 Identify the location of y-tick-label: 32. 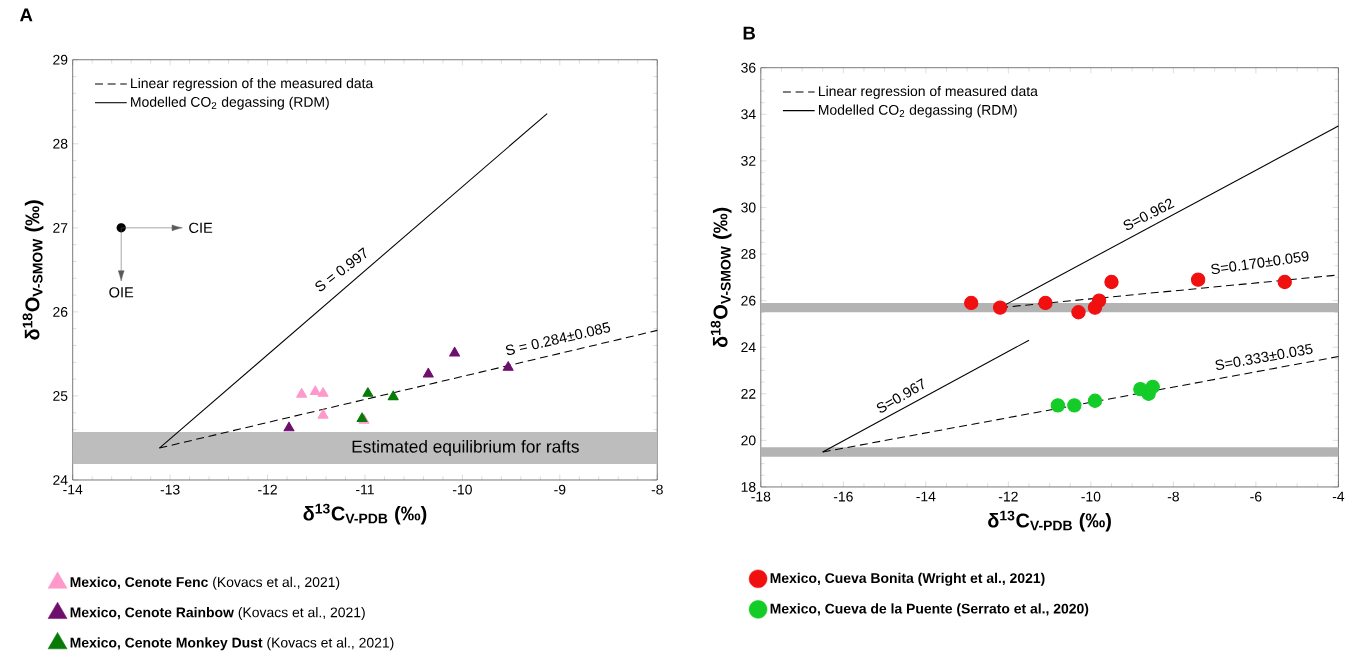
(748, 160).